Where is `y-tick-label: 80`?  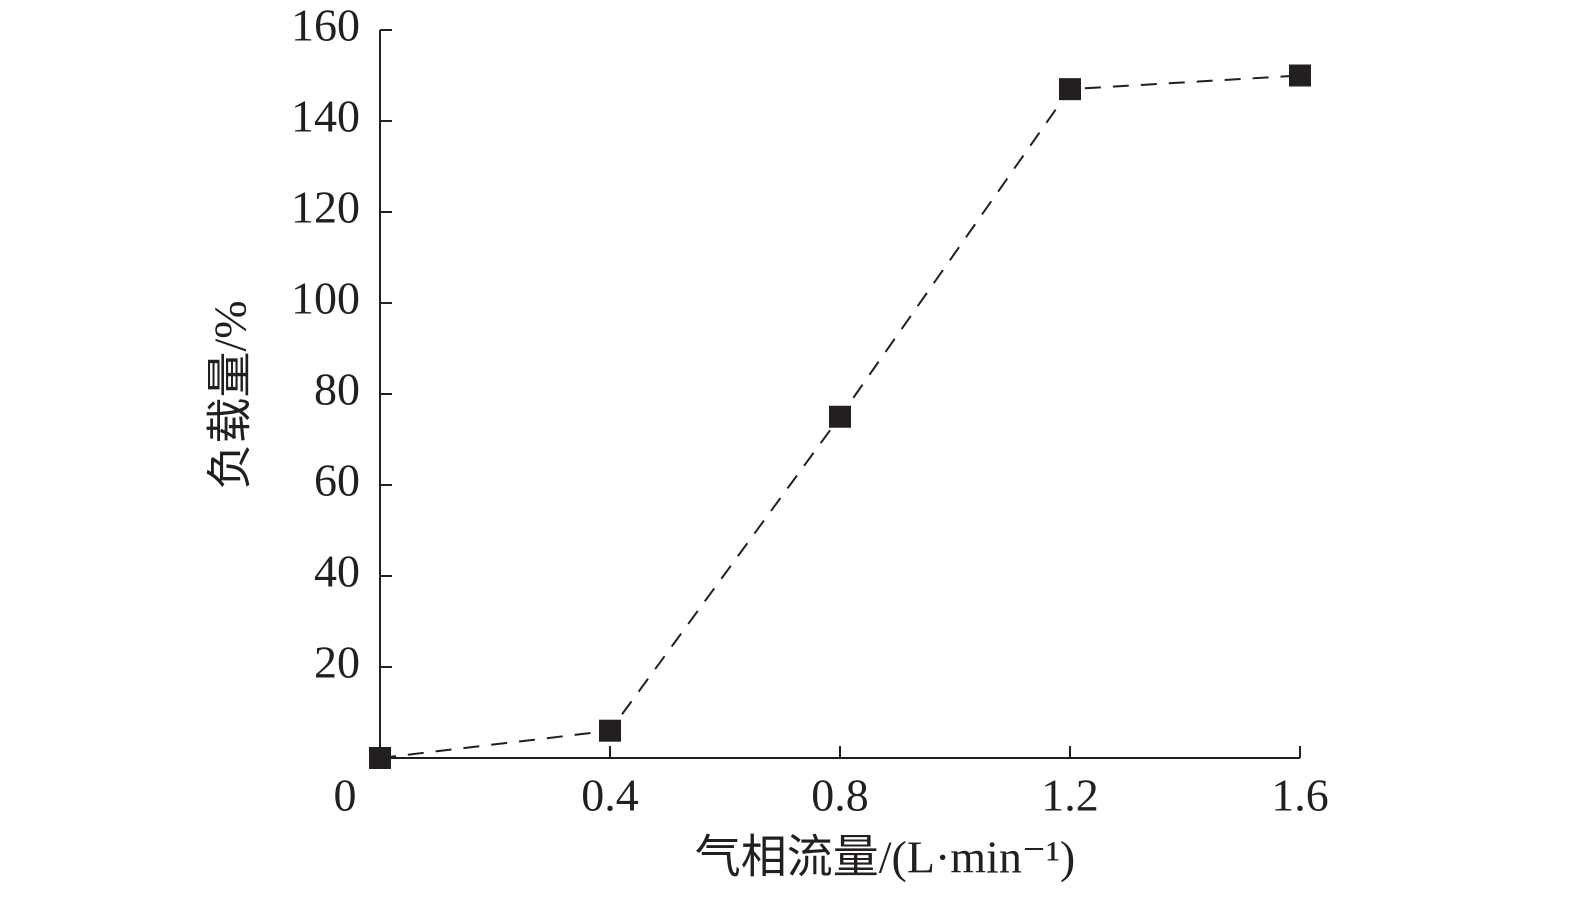
y-tick-label: 80 is located at coordinates (337, 389).